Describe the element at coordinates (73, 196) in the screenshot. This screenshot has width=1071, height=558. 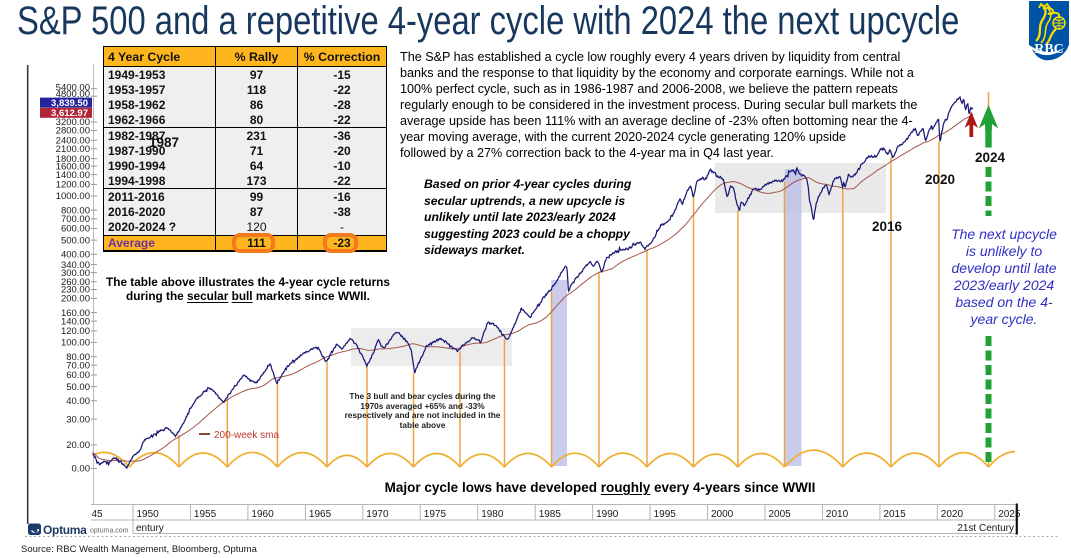
I see `svg-text: 1000.00` at that location.